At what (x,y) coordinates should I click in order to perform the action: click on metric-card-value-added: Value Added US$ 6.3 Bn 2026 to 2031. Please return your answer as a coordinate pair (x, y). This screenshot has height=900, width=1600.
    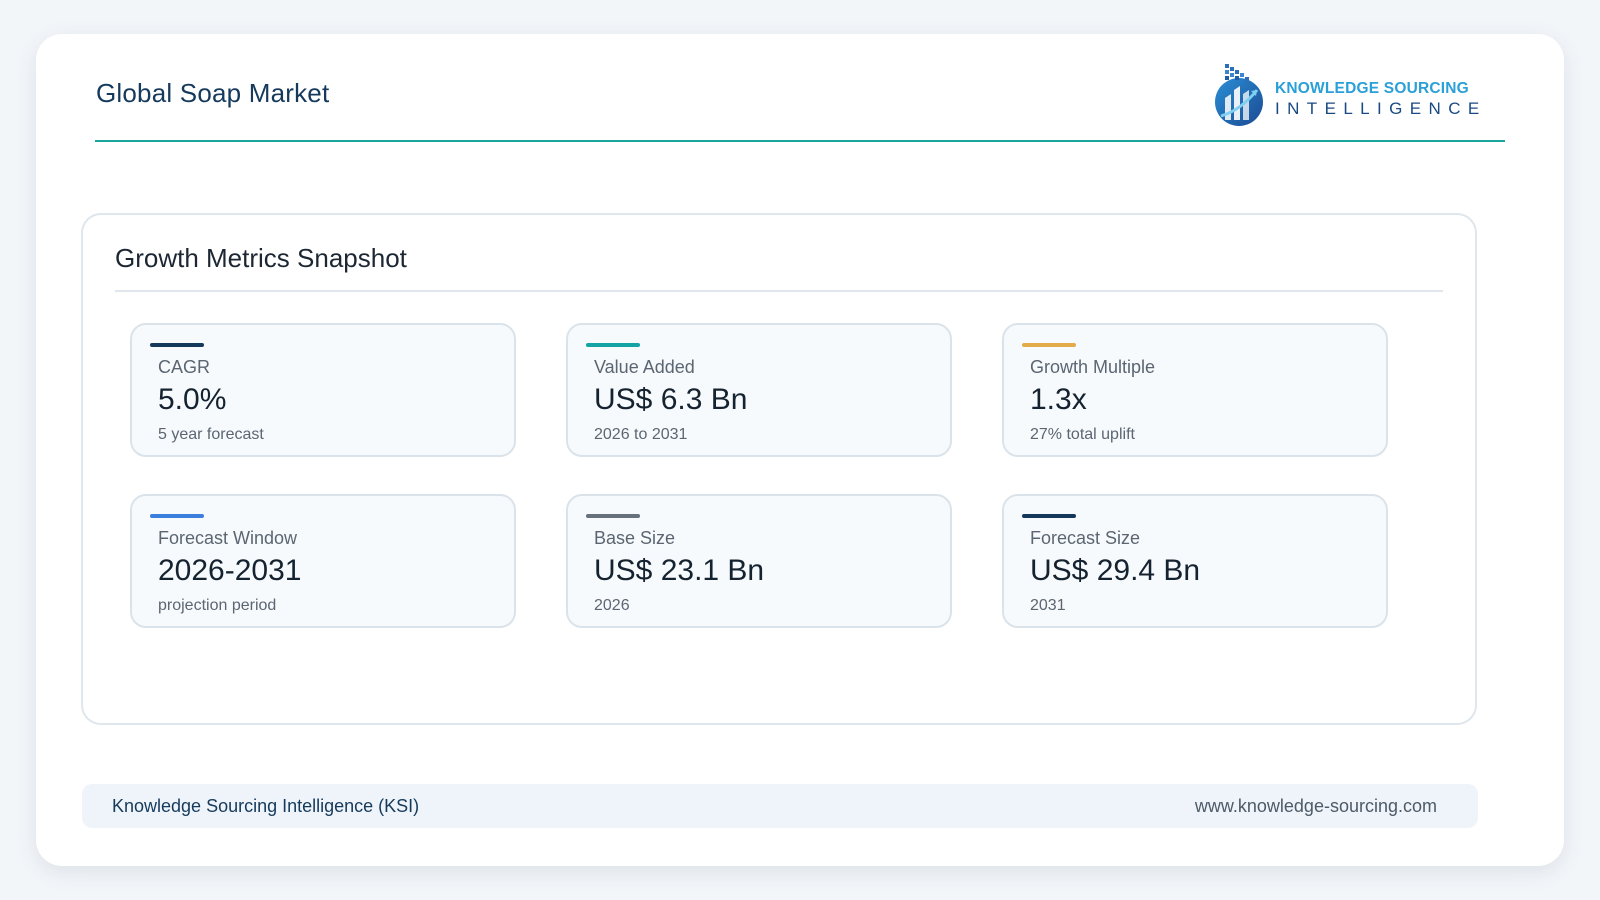
    Looking at the image, I should click on (759, 390).